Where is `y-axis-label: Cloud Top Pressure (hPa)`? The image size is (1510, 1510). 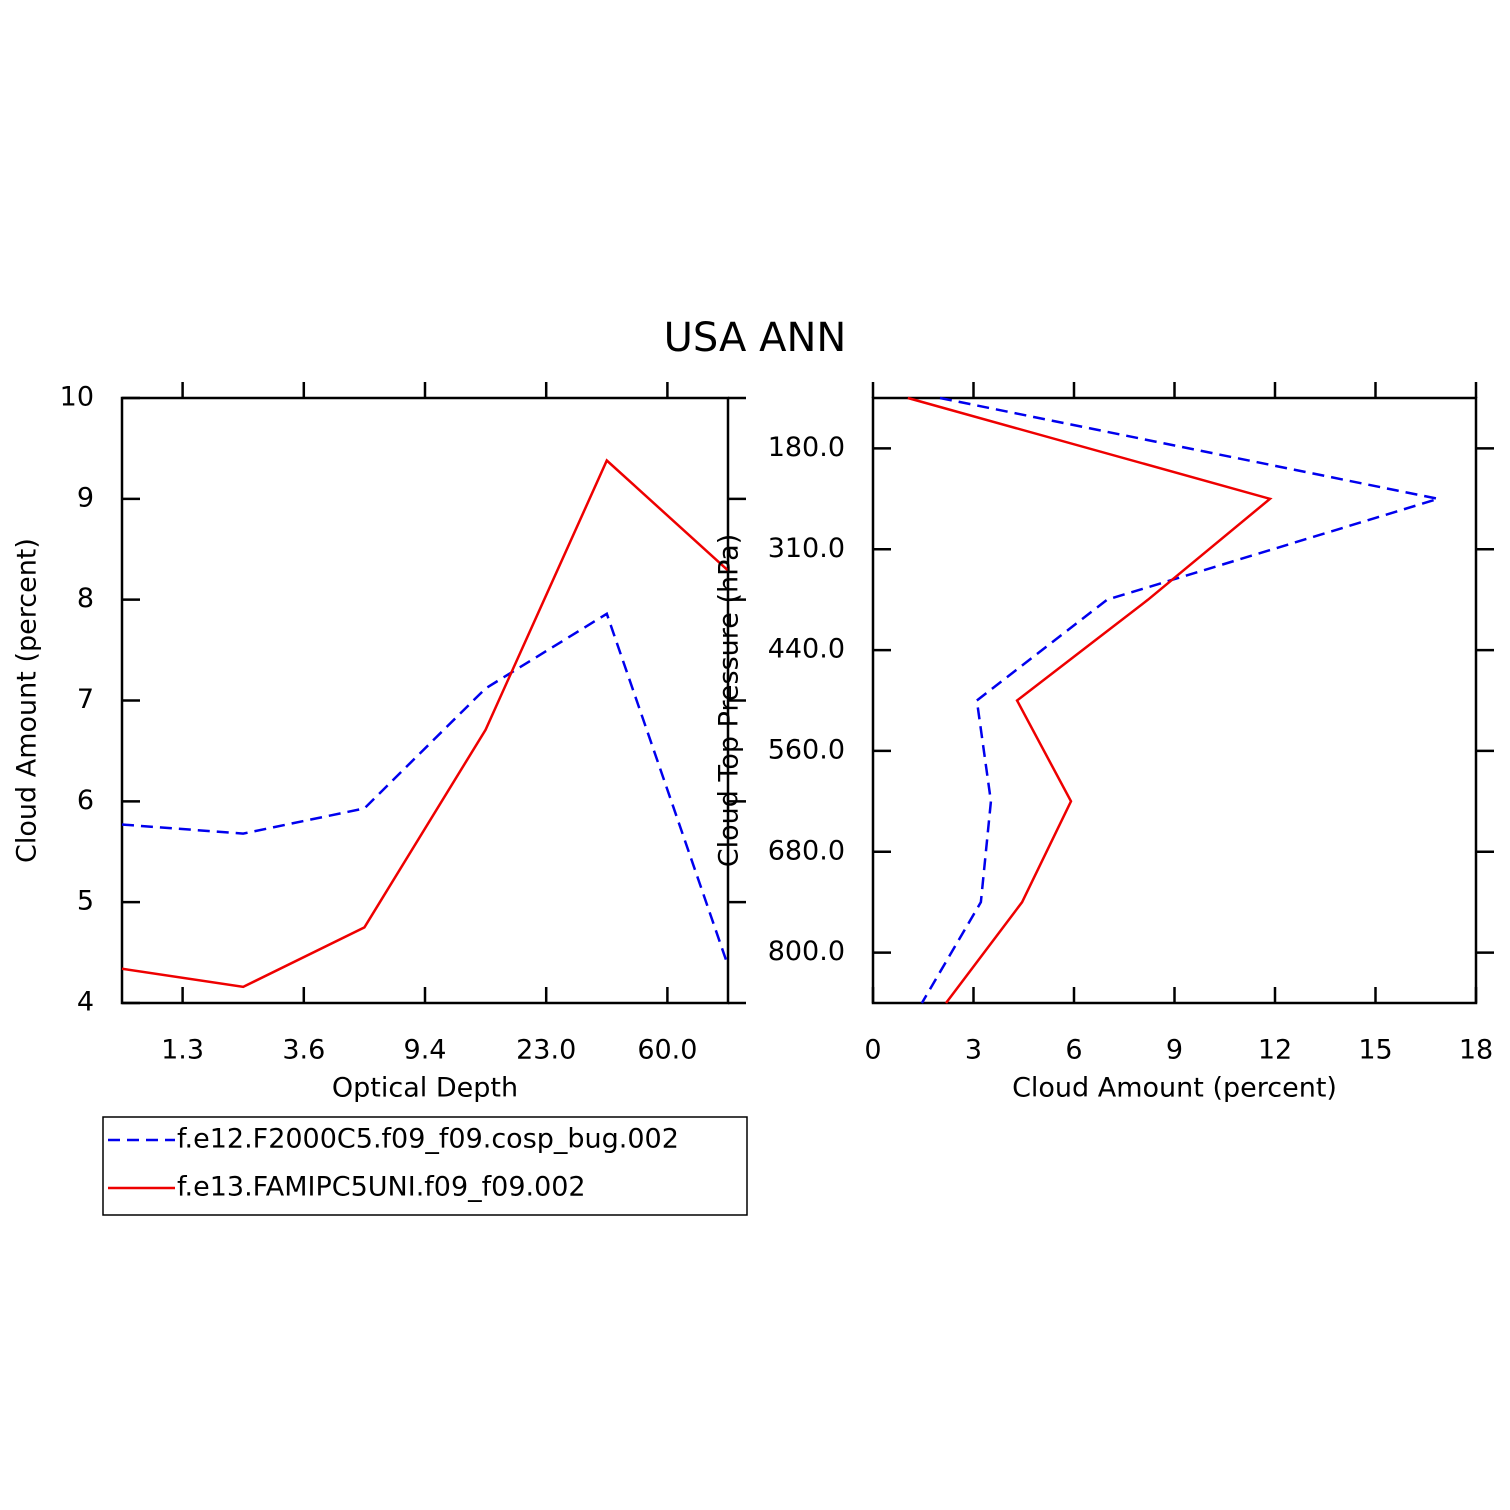 y-axis-label: Cloud Top Pressure (hPa) is located at coordinates (729, 701).